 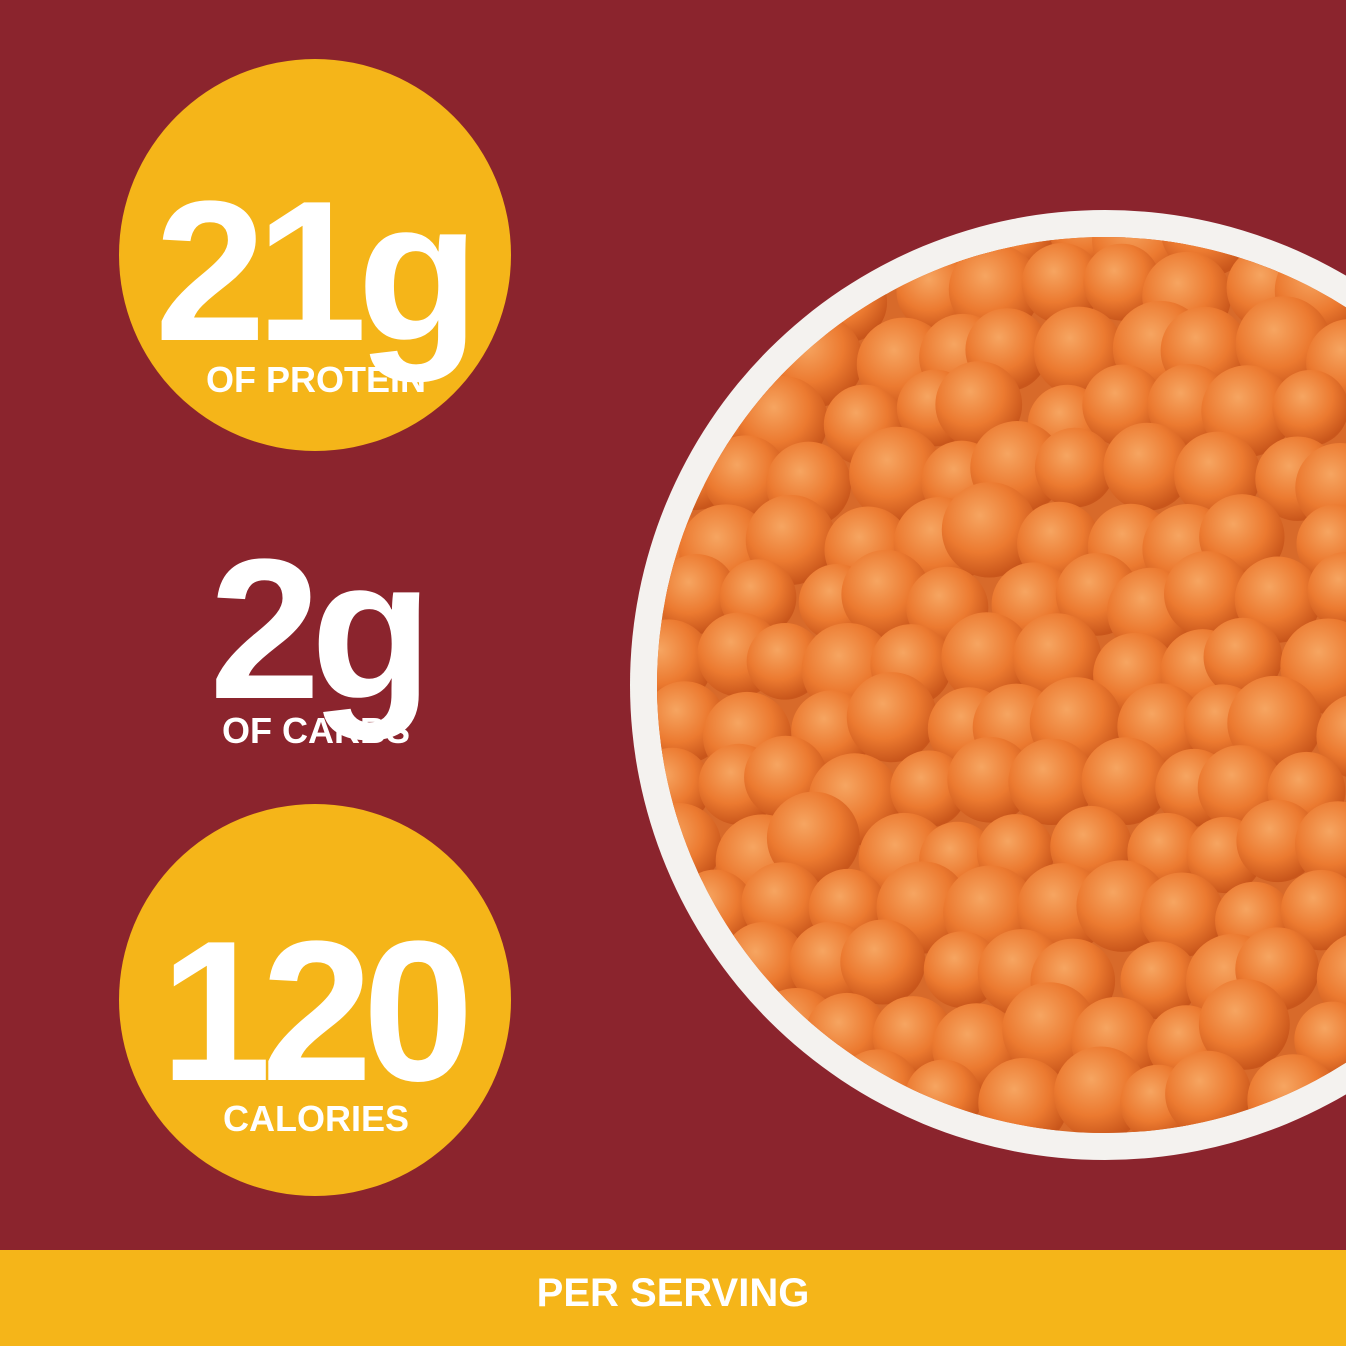 I want to click on footer-text: PER SERVING, so click(x=673, y=1293).